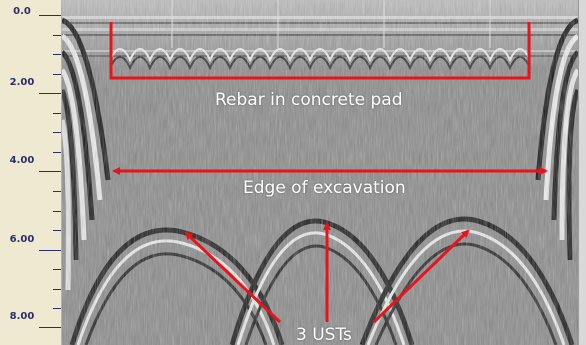 The height and width of the screenshot is (345, 586). Describe the element at coordinates (22, 82) in the screenshot. I see `depth-label-2: 2.00` at that location.